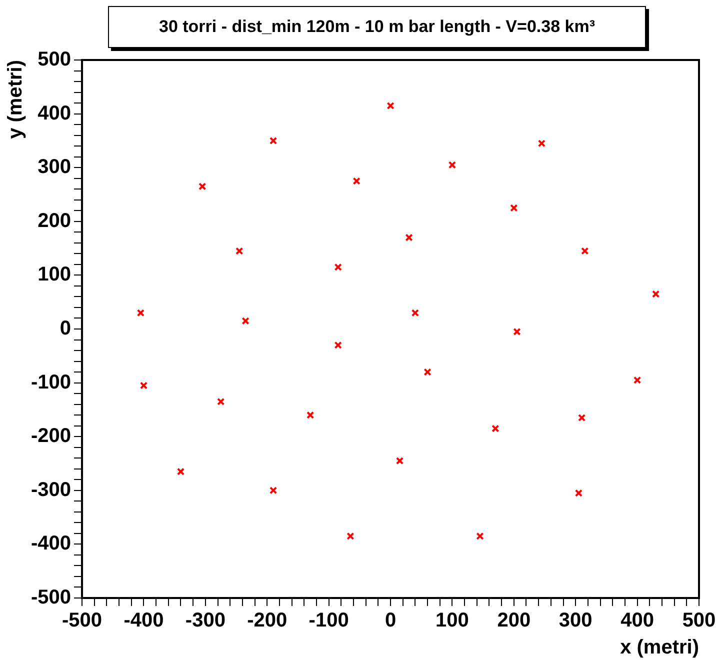 This screenshot has height=660, width=723. Describe the element at coordinates (82, 621) in the screenshot. I see `x-tick-label: -500` at that location.